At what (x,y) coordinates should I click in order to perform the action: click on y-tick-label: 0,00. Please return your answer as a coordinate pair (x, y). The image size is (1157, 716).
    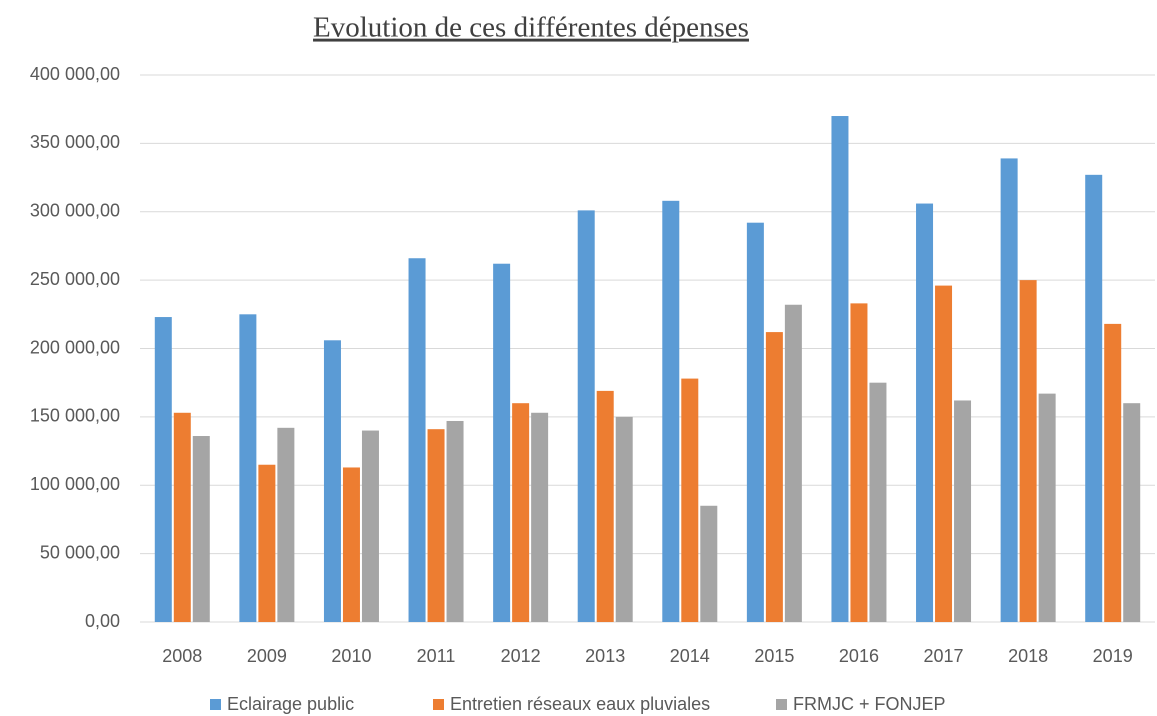
    Looking at the image, I should click on (102, 621).